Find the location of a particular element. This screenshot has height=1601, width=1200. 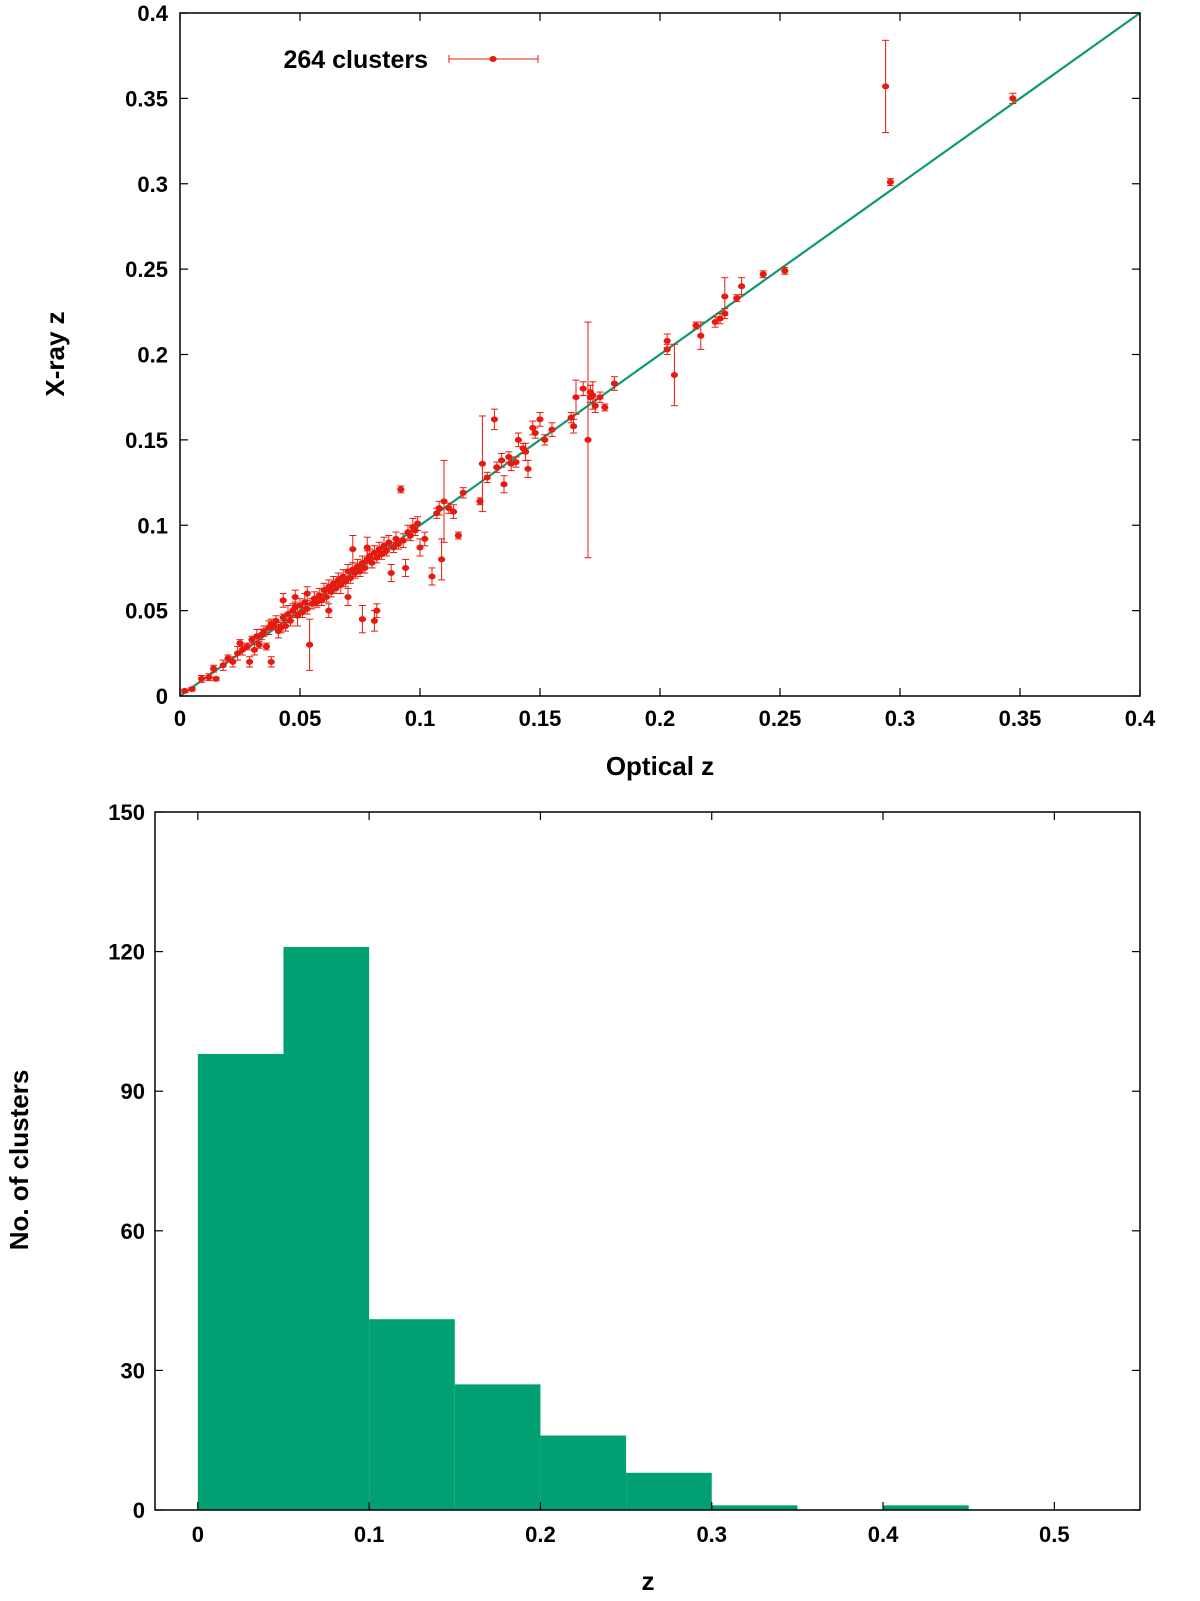

x-tick-label: 0.5 is located at coordinates (1054, 1534).